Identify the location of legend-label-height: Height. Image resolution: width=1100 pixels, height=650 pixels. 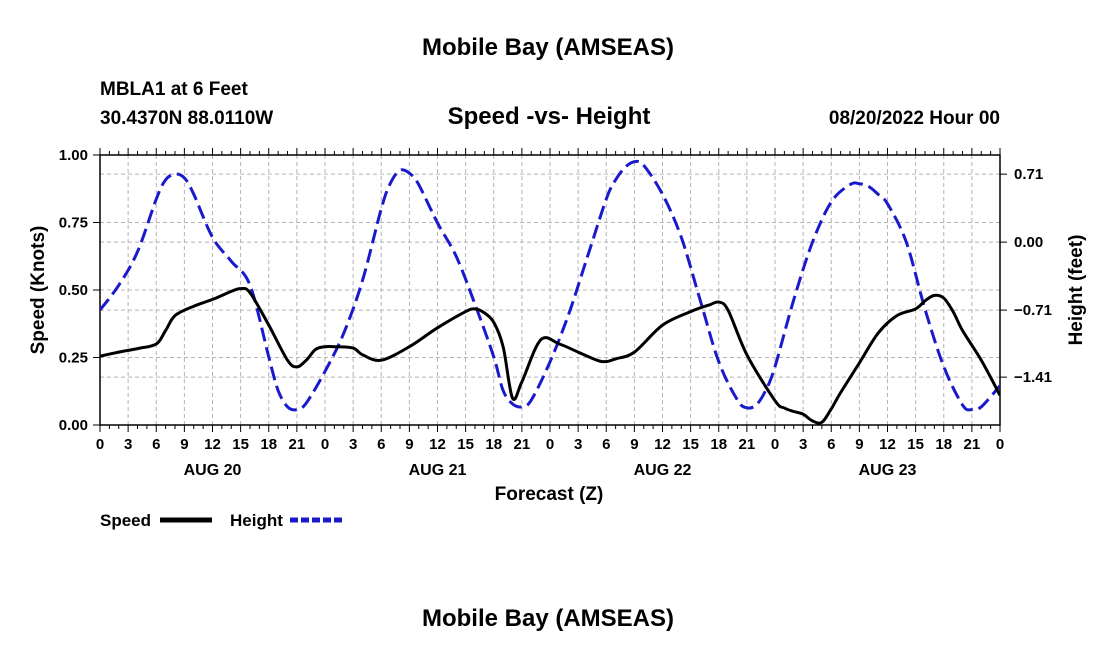
(256, 520).